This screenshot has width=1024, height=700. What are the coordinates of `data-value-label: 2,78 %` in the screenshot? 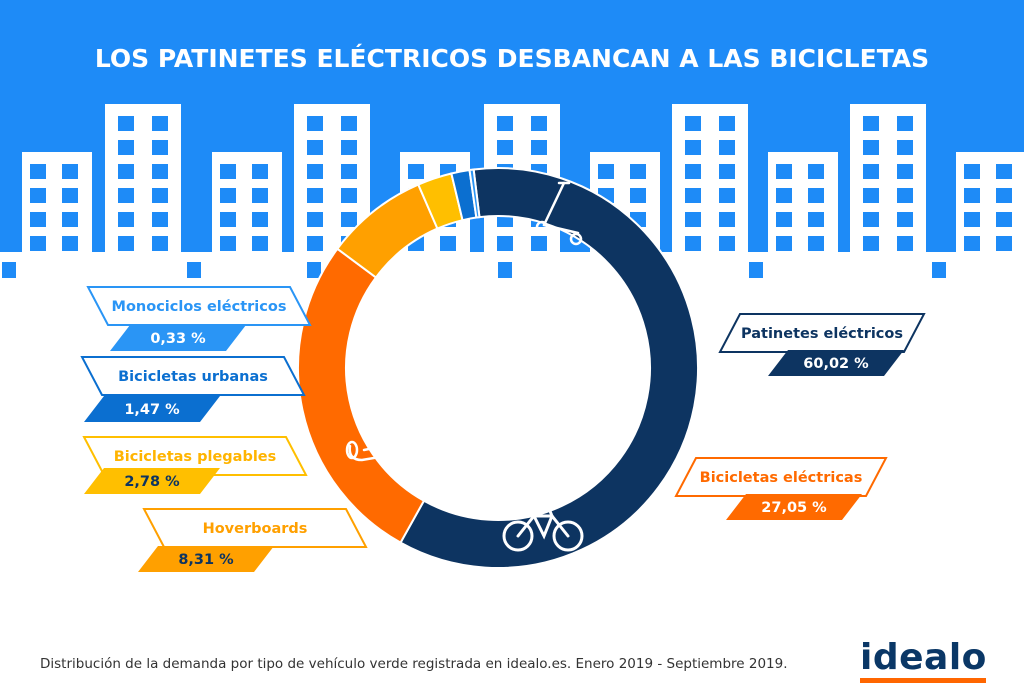 It's located at (152, 482).